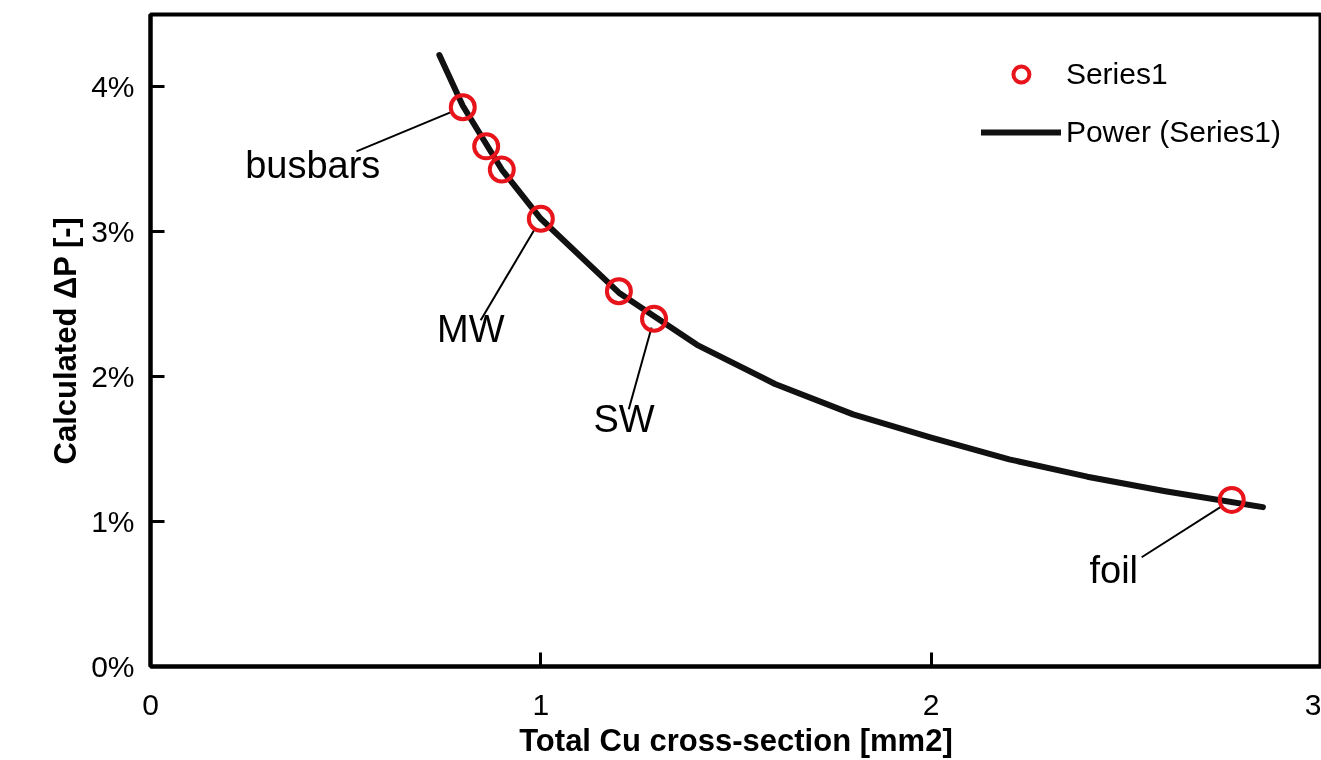 This screenshot has width=1321, height=760. Describe the element at coordinates (1312, 704) in the screenshot. I see `x-tick-label: 3` at that location.